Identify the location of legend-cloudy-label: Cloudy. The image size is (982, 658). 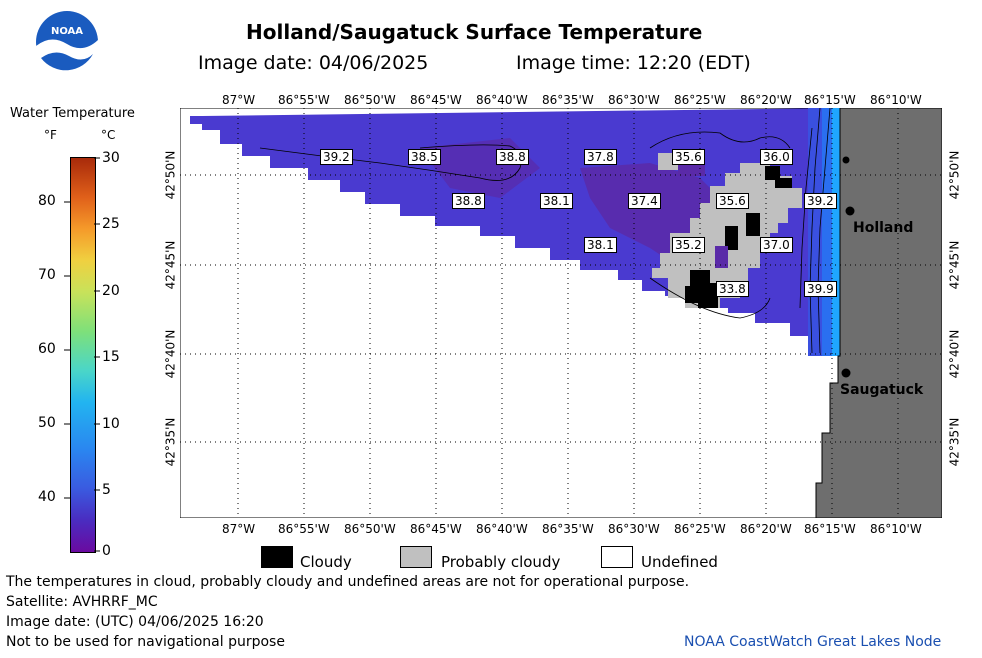
(326, 562).